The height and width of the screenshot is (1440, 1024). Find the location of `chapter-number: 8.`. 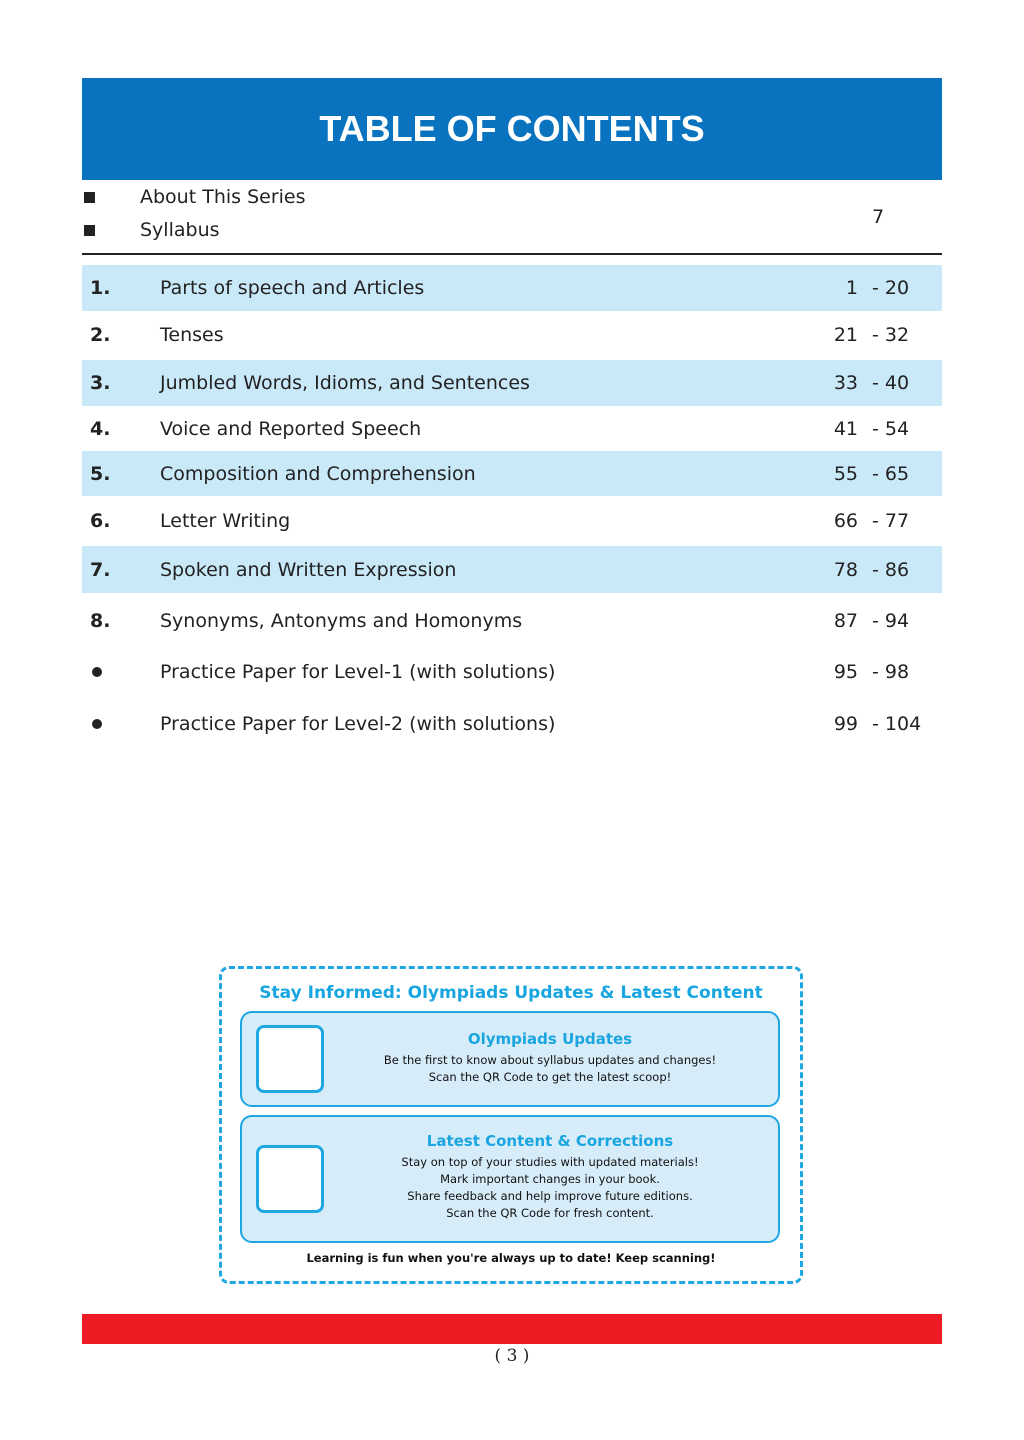

chapter-number: 8. is located at coordinates (100, 620).